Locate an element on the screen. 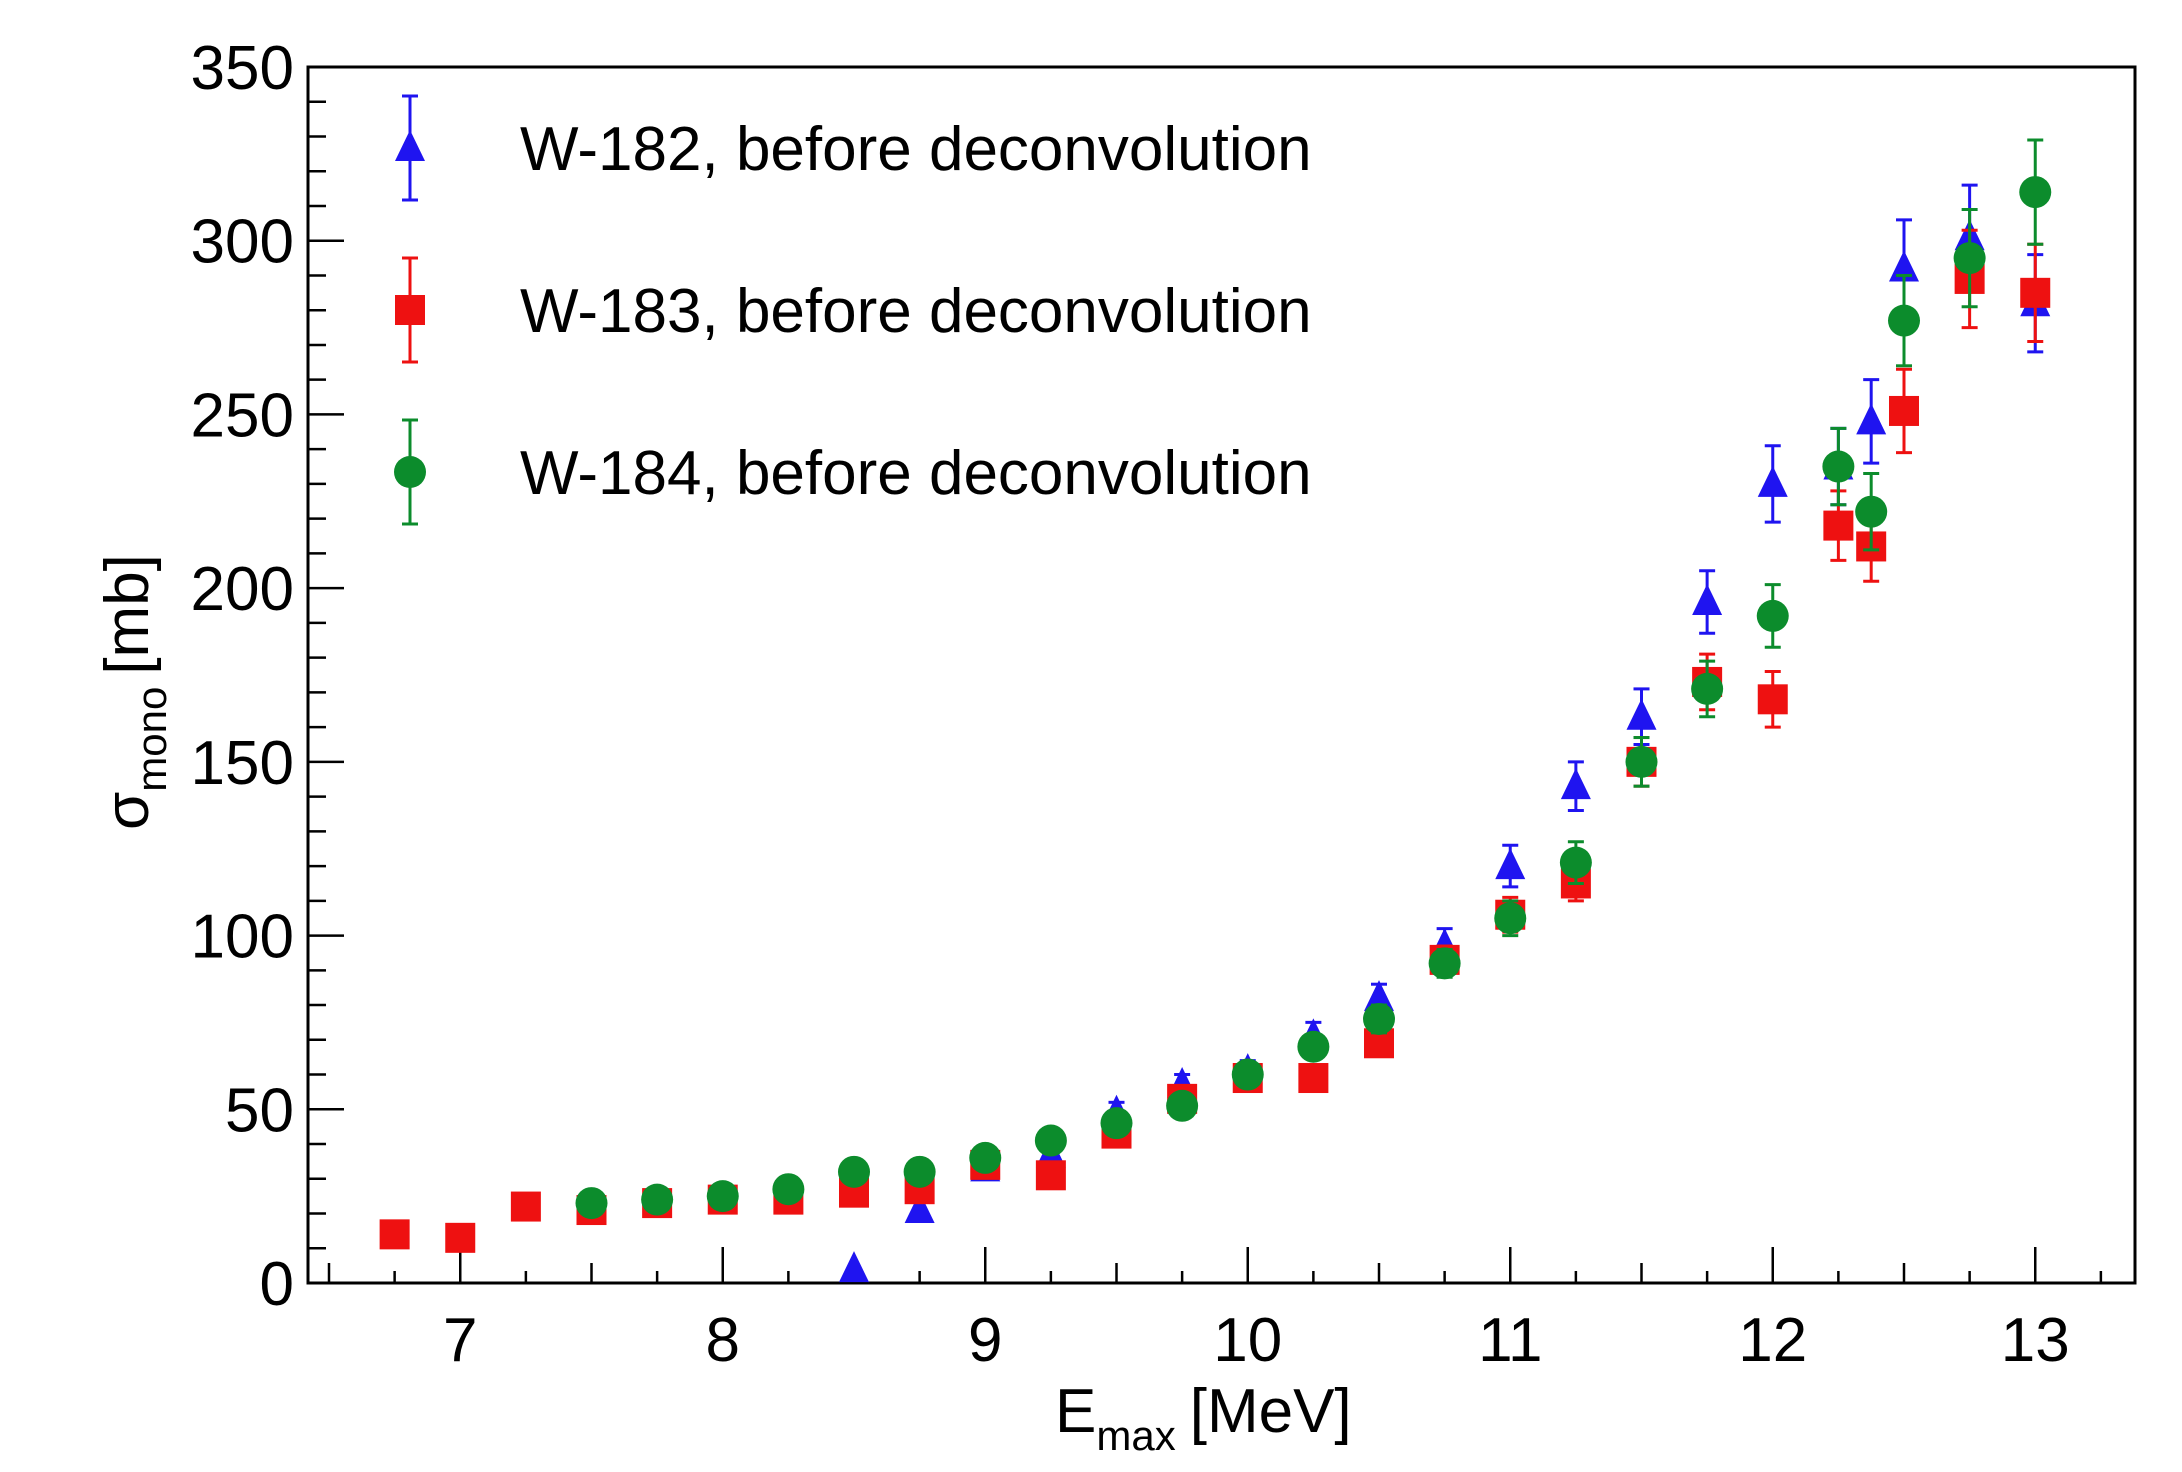  x-tick-label: 7 is located at coordinates (460, 1340).